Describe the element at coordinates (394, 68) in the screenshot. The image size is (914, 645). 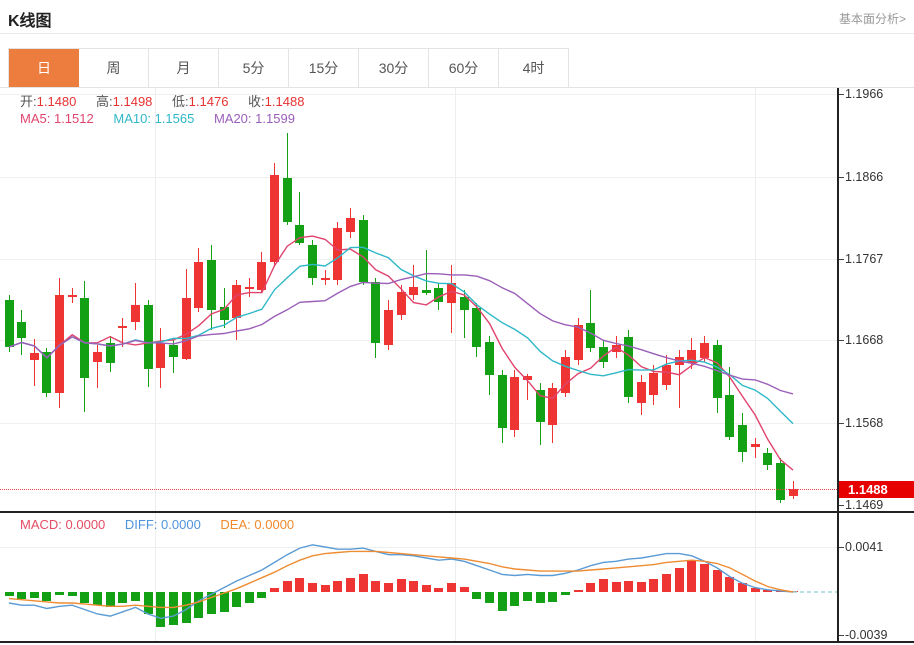
I see `tab-30分: 30分` at that location.